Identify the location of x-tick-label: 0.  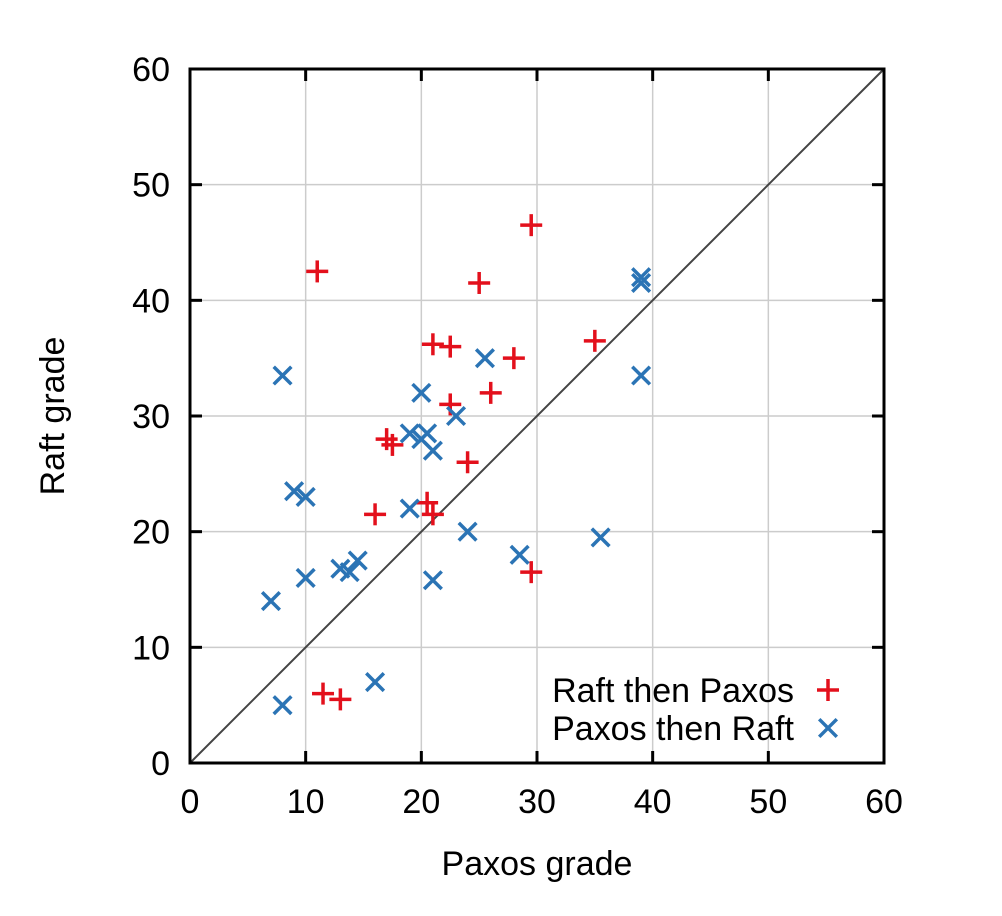
(190, 802).